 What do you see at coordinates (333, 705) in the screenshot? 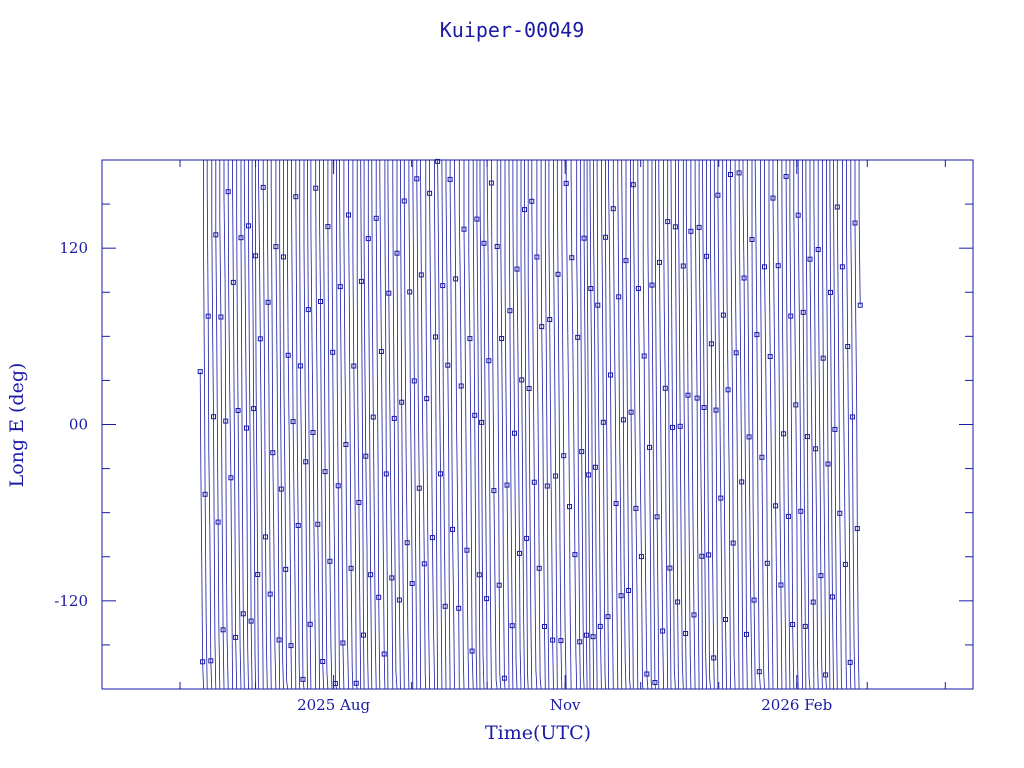
I see `x-tick-label: 2025 Aug` at bounding box center [333, 705].